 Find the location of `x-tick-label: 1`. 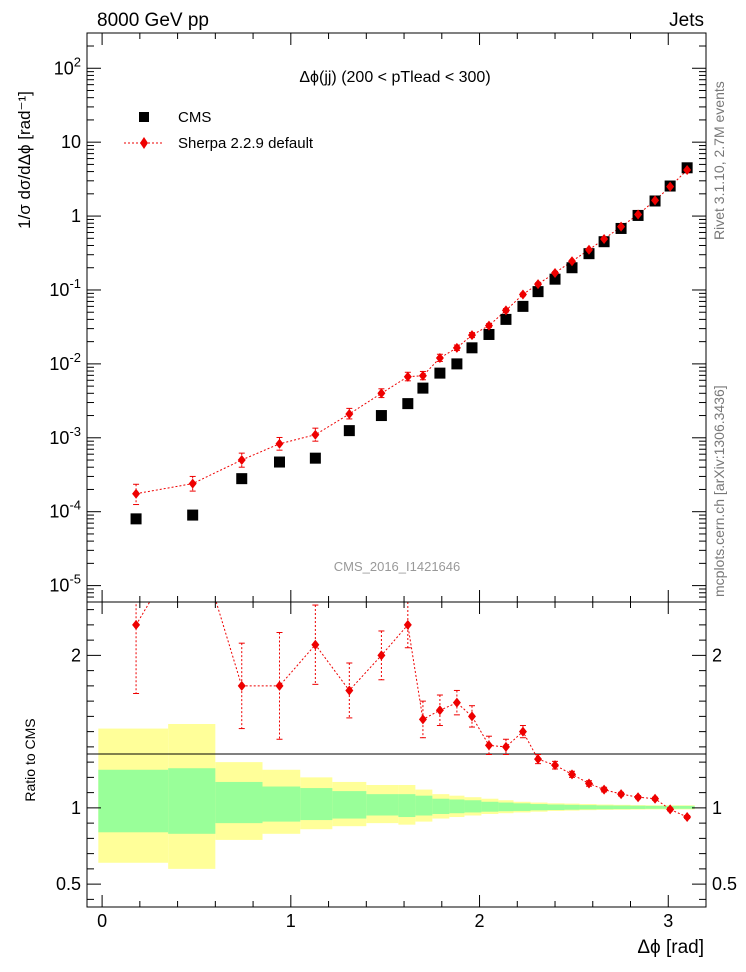

x-tick-label: 1 is located at coordinates (291, 921).